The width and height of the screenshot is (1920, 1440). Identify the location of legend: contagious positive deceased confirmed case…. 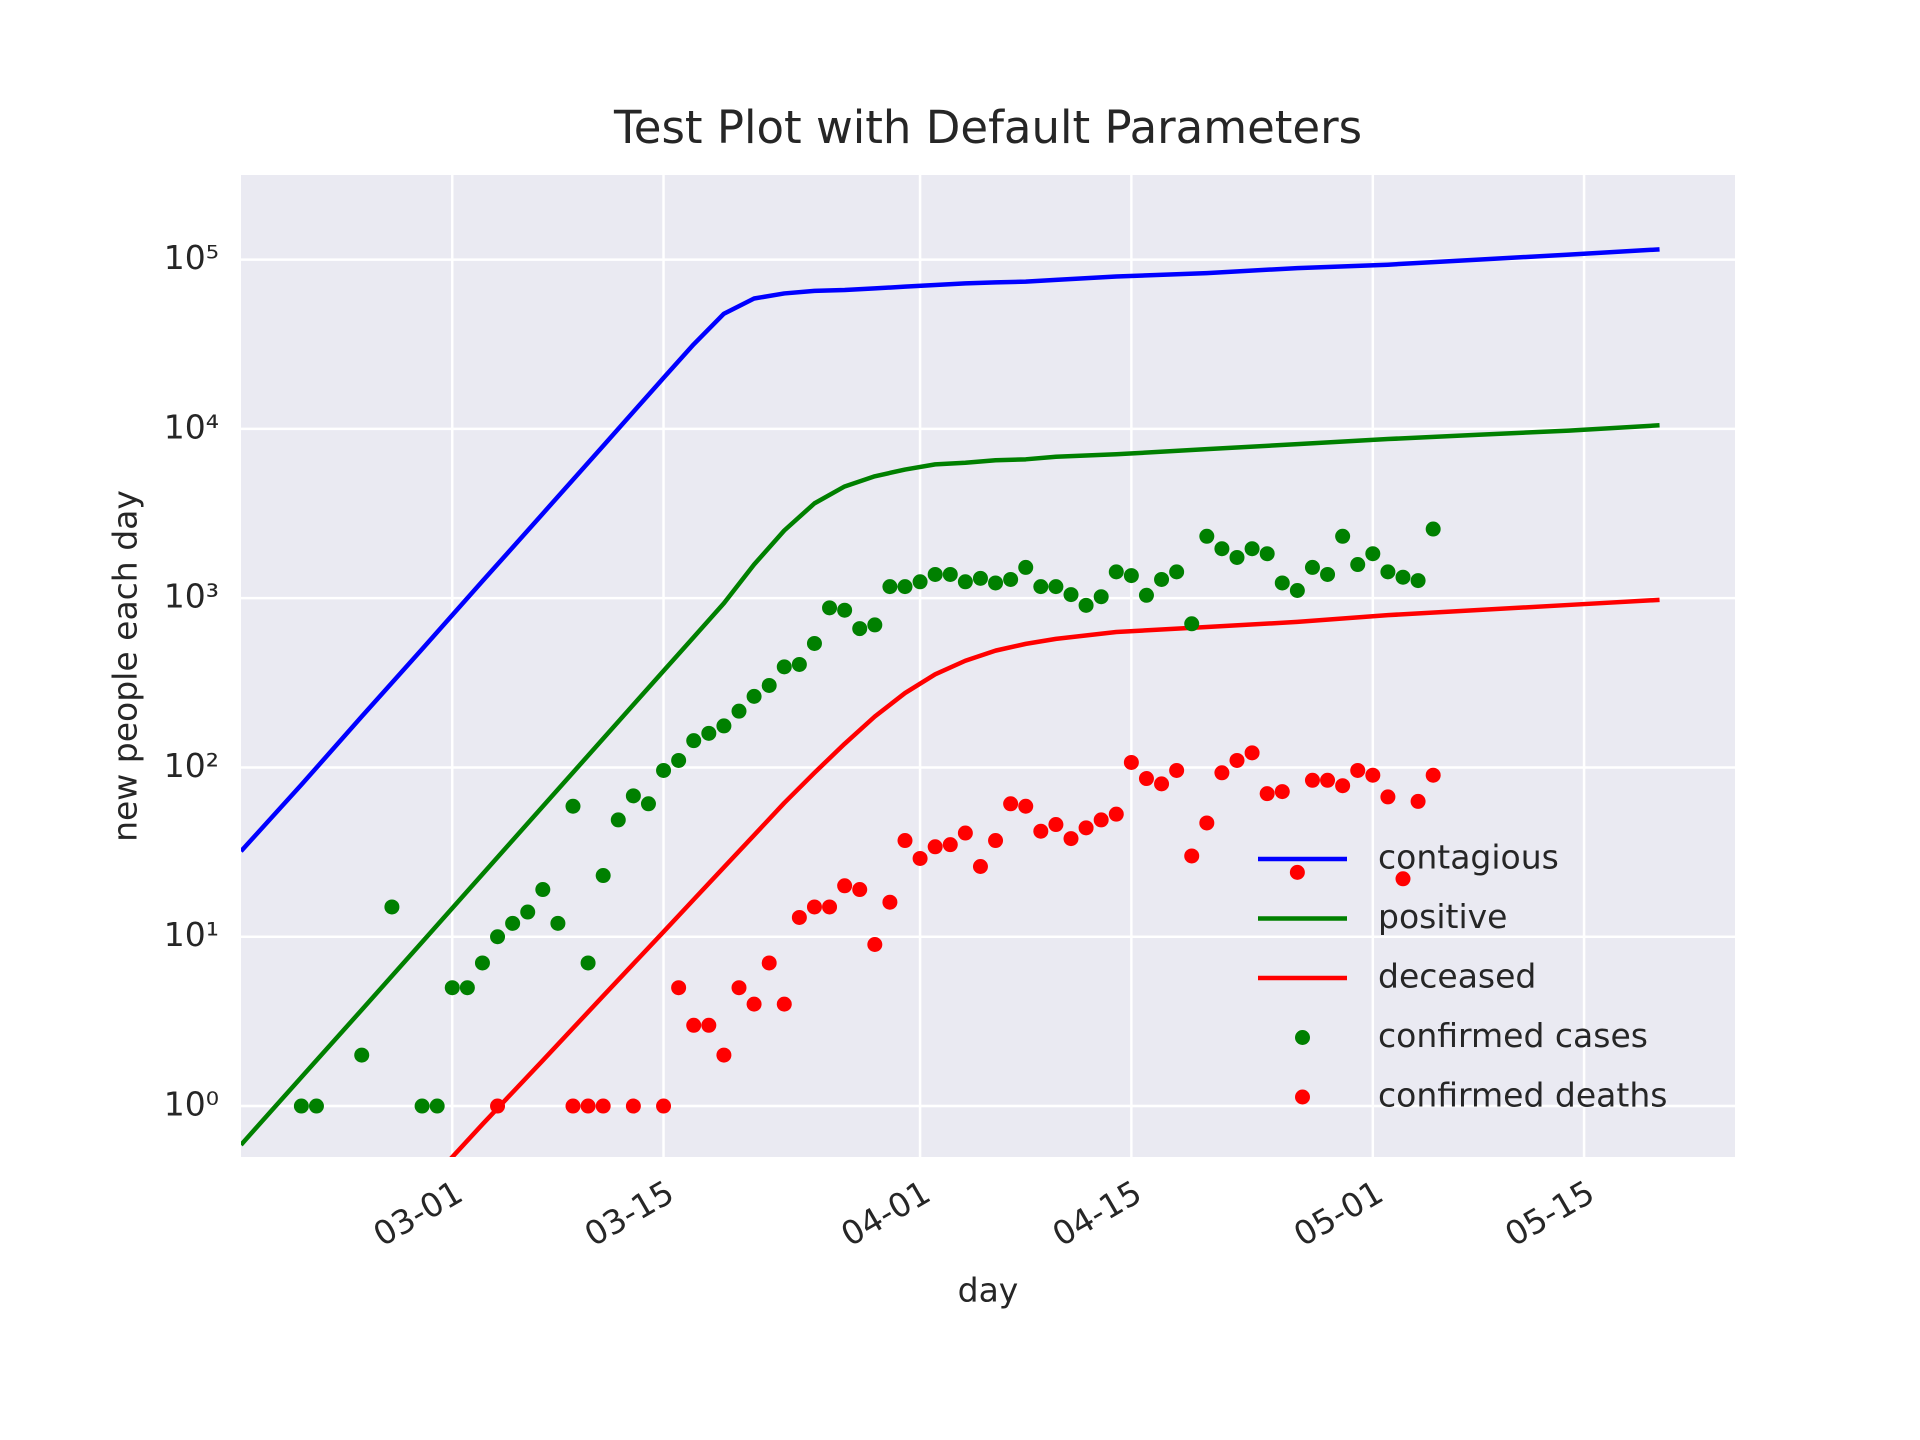
(1462, 976).